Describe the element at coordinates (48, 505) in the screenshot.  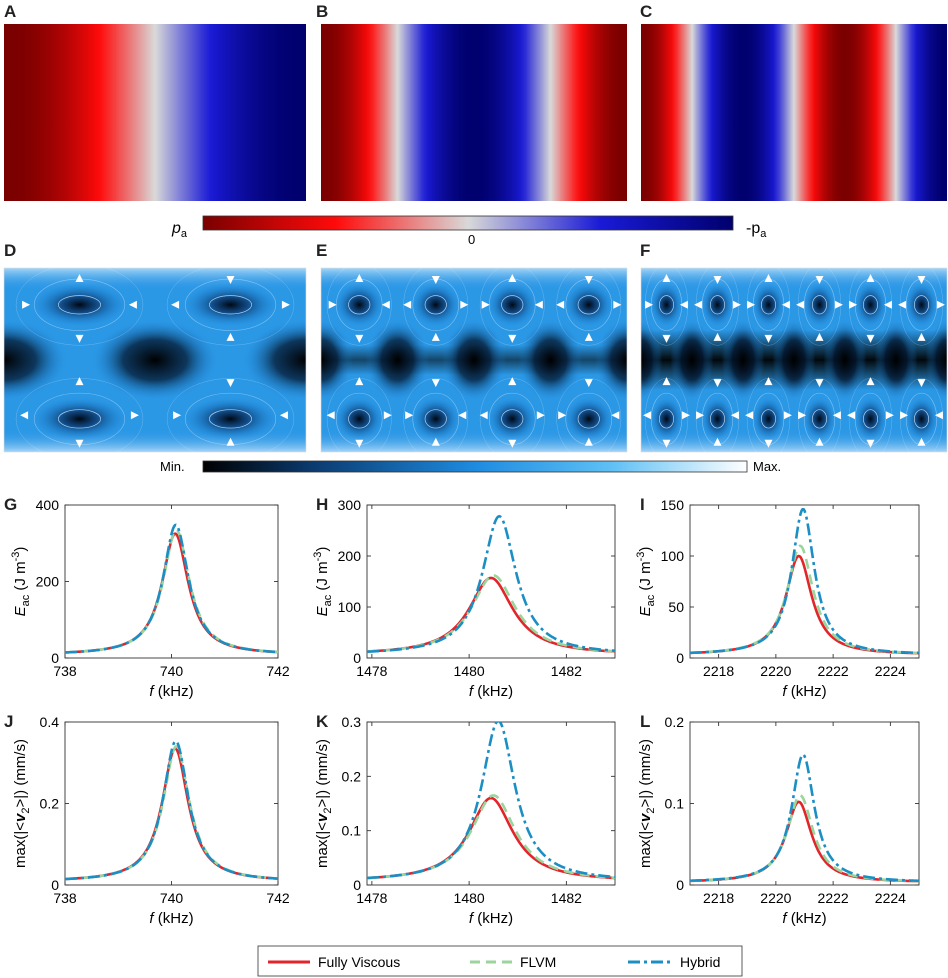
I see `y-tick-label: 400` at that location.